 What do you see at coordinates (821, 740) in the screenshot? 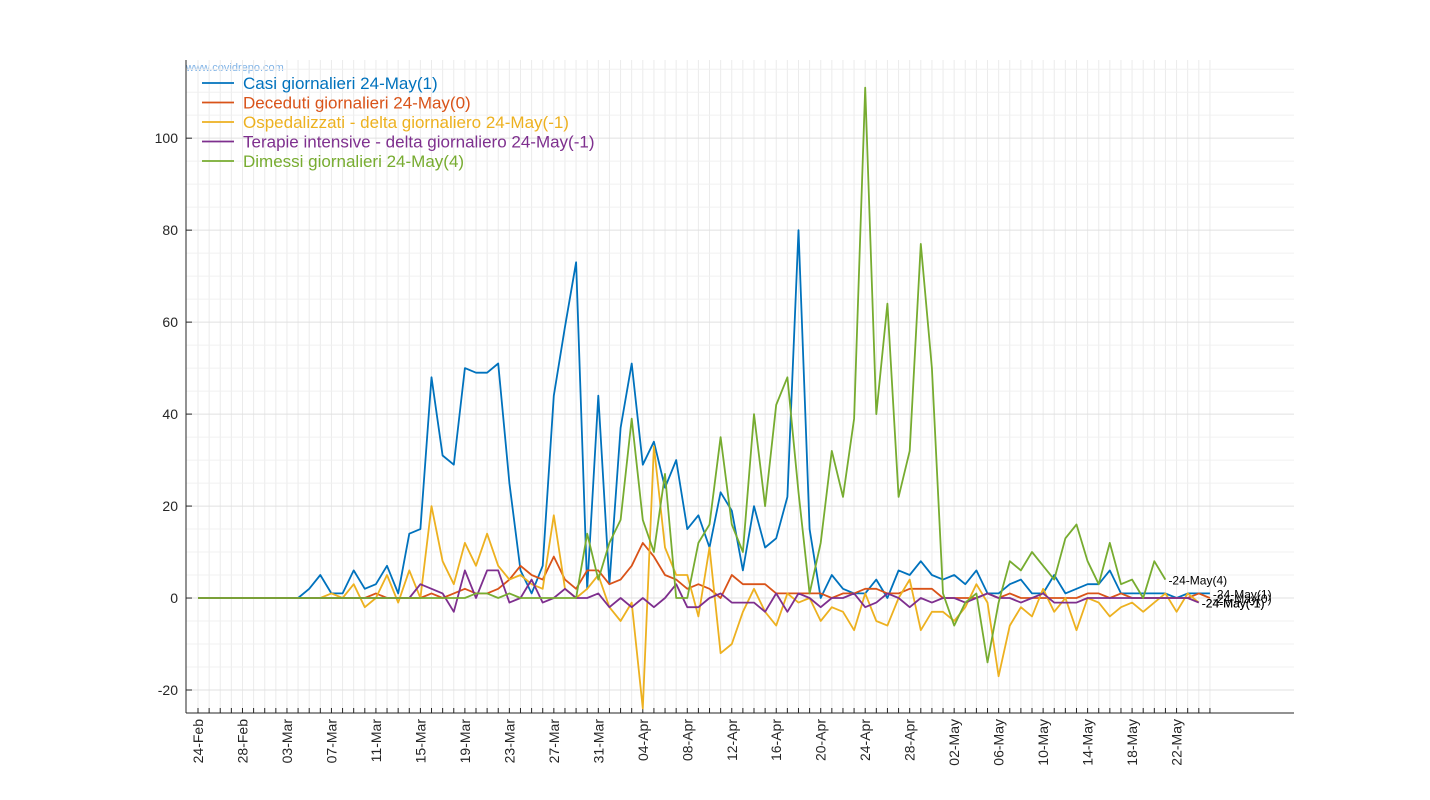
I see `x-tick-label: 20-Apr` at bounding box center [821, 740].